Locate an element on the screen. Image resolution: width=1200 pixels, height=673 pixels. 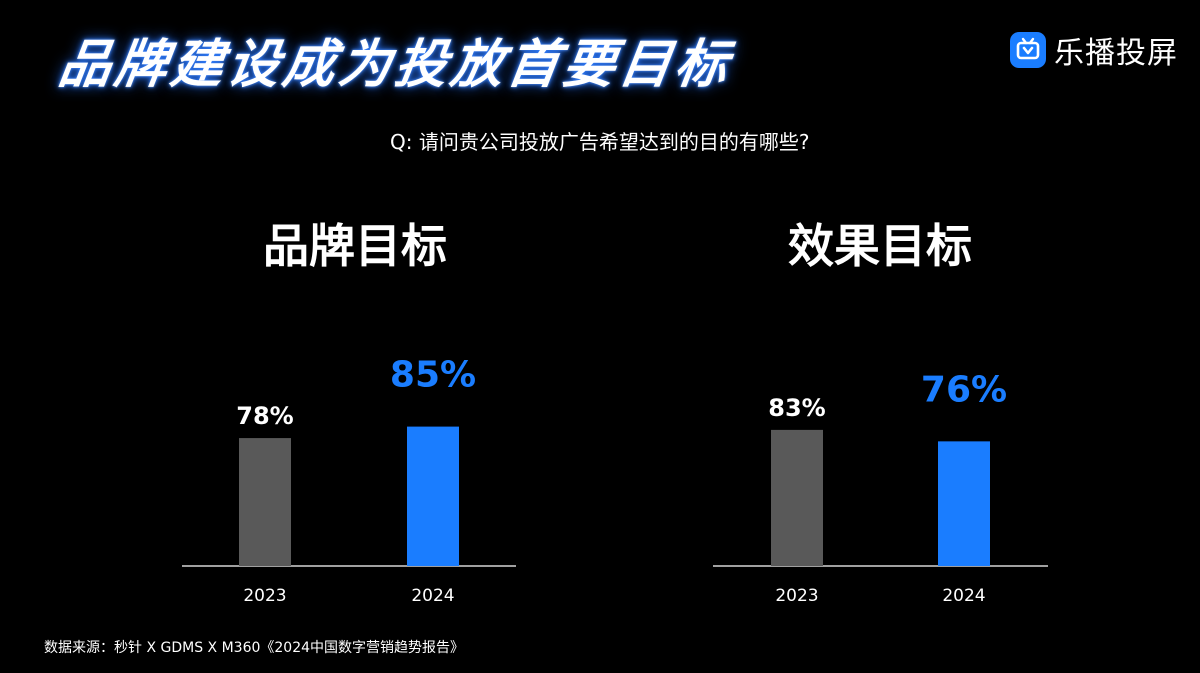
brand-logo: 乐播投屏 is located at coordinates (1094, 50).